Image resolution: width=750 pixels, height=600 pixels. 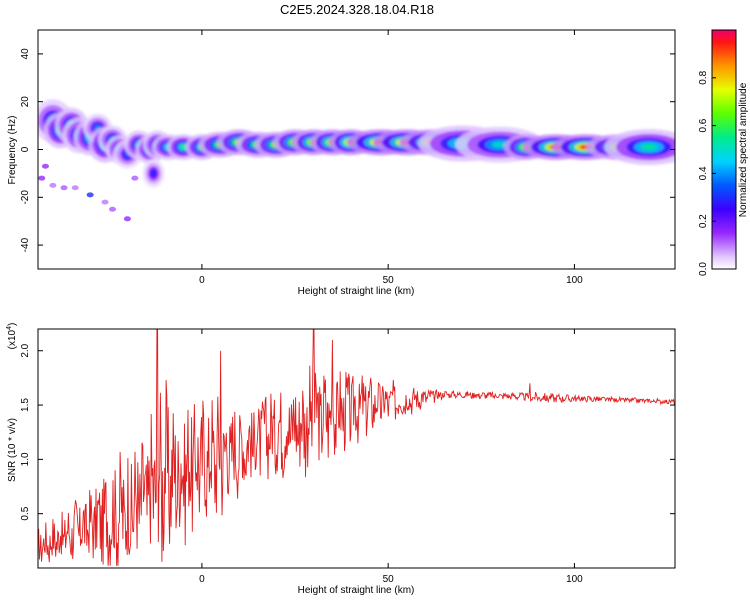 I want to click on colorbar-label: Normalized spectral amplitude, so click(x=743, y=149).